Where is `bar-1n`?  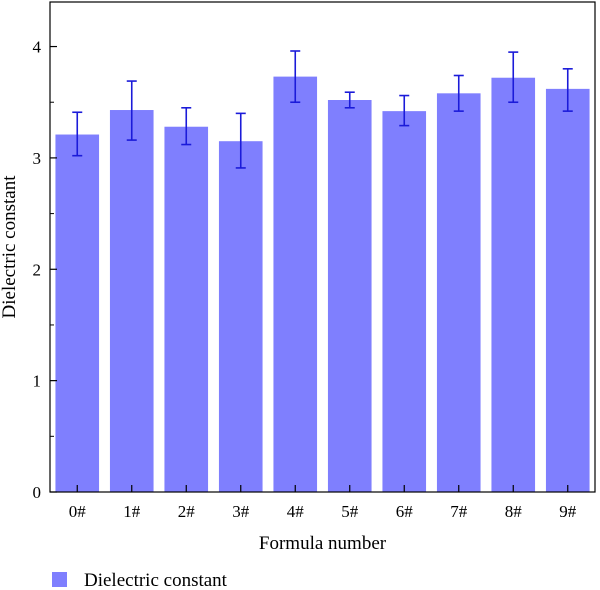
bar-1n is located at coordinates (131, 301).